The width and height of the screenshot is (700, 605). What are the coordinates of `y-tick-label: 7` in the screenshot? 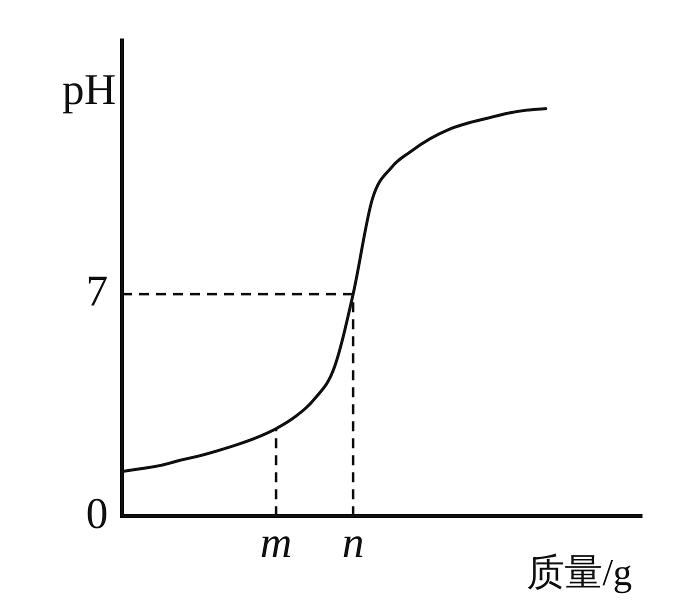 It's located at (97, 291).